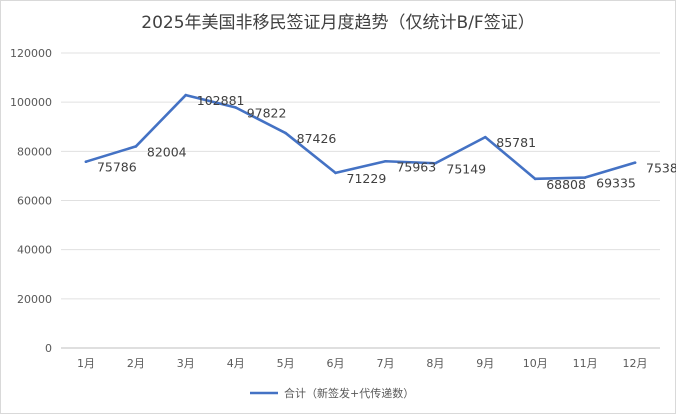 This screenshot has width=676, height=414. I want to click on x-axis-tick-labels: 1月 2月 3月 4月 5月 6月 7月 8月 9月 10月 11月 12月, so click(362, 363).